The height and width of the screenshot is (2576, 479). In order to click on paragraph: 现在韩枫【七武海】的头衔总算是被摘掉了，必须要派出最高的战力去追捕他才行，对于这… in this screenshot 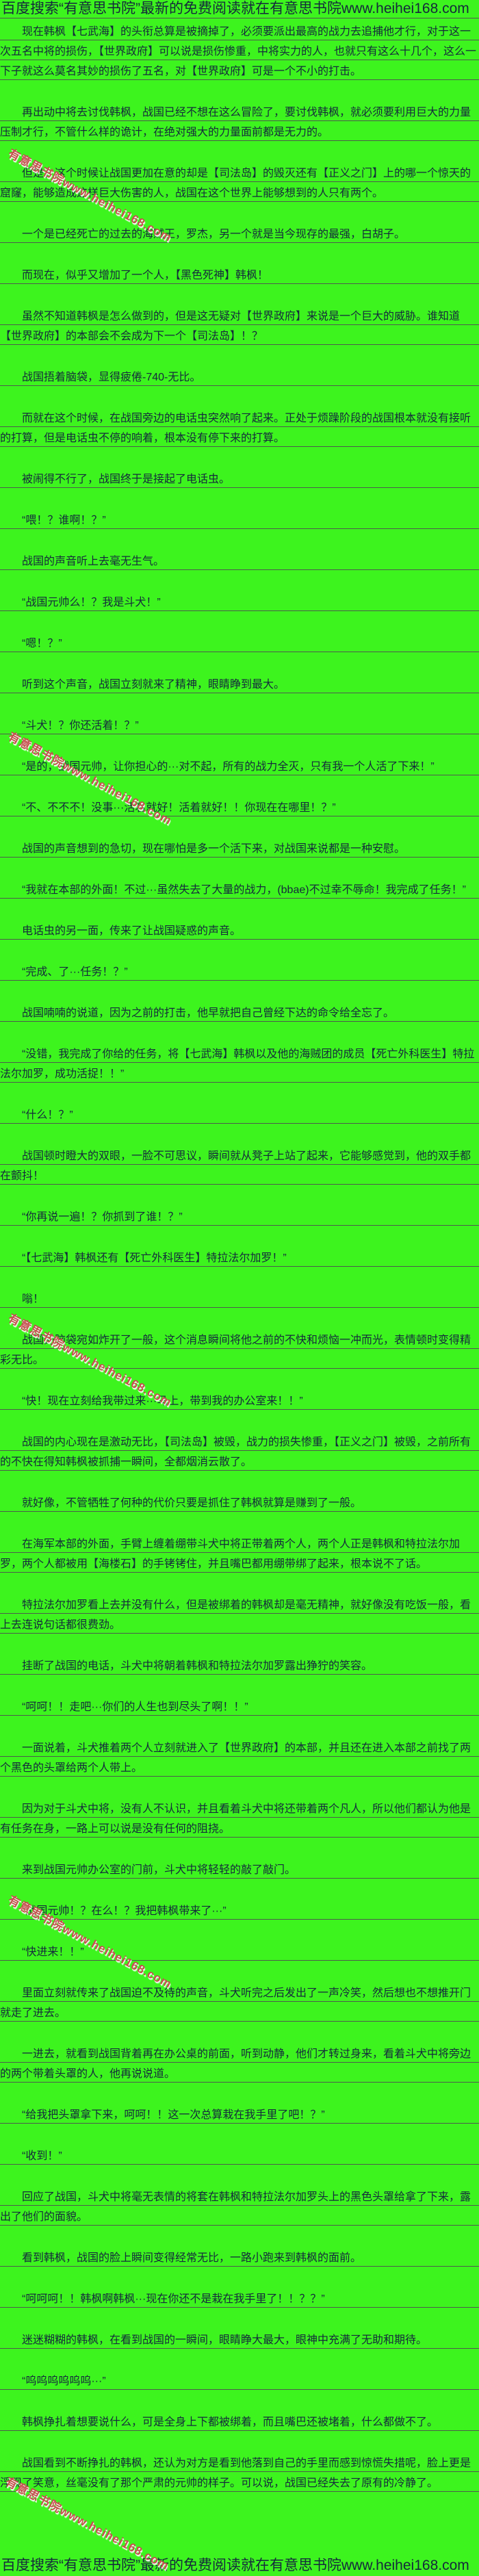, I will do `click(239, 51)`.